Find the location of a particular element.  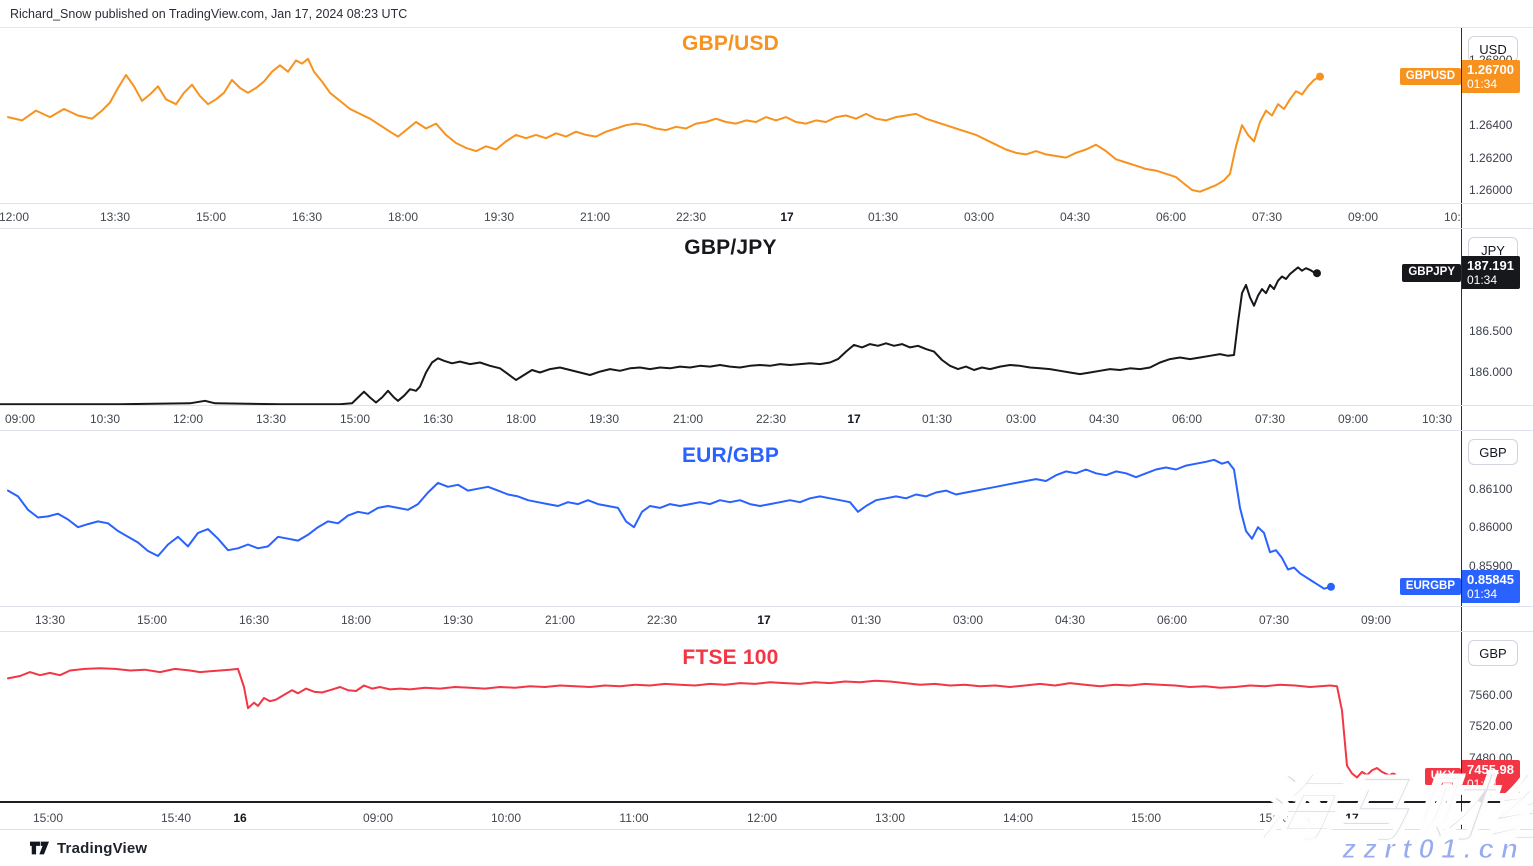

time-tick-eurgbp: 07:30 is located at coordinates (1274, 620).